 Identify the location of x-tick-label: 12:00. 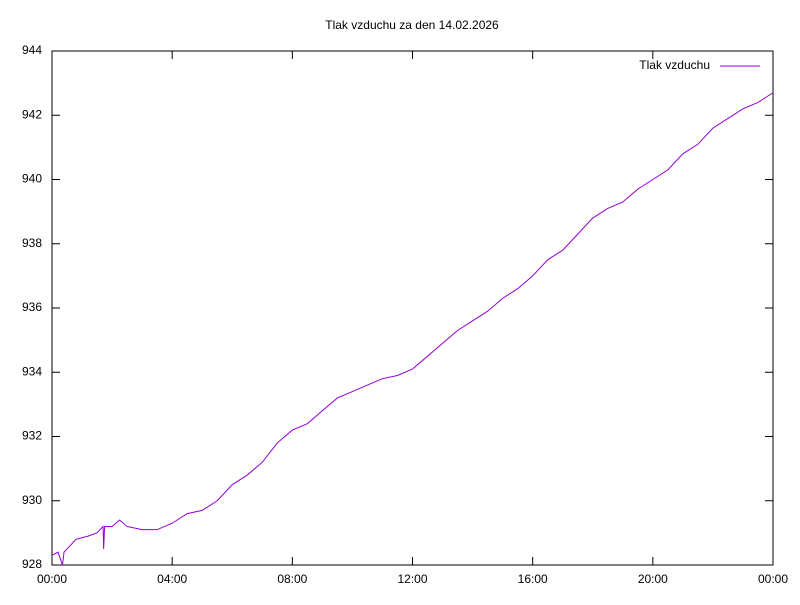
(412, 579).